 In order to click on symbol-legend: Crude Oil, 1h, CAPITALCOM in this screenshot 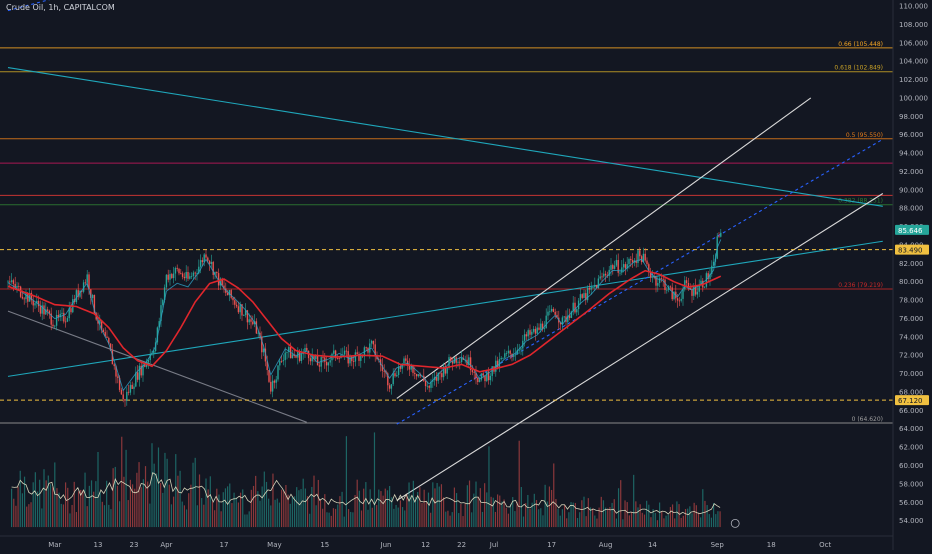, I will do `click(60, 7)`.